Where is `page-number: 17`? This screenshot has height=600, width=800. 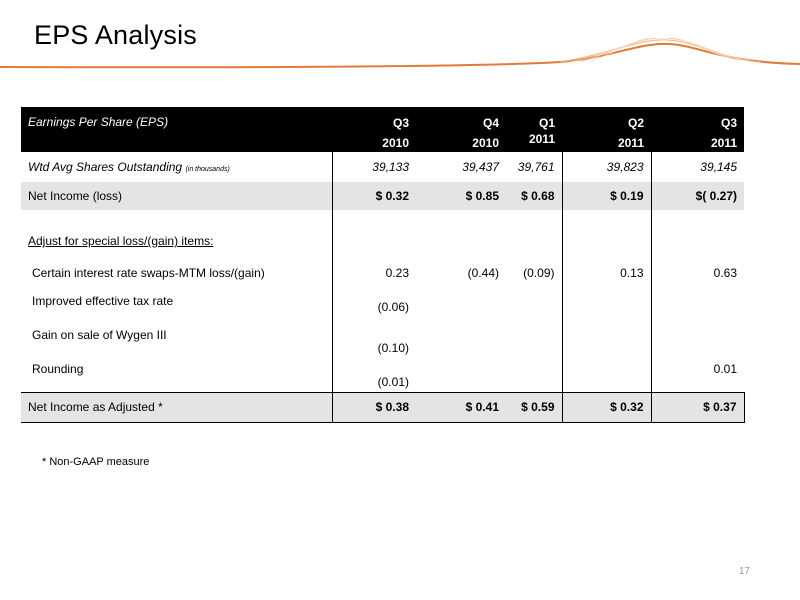
page-number: 17 is located at coordinates (744, 571).